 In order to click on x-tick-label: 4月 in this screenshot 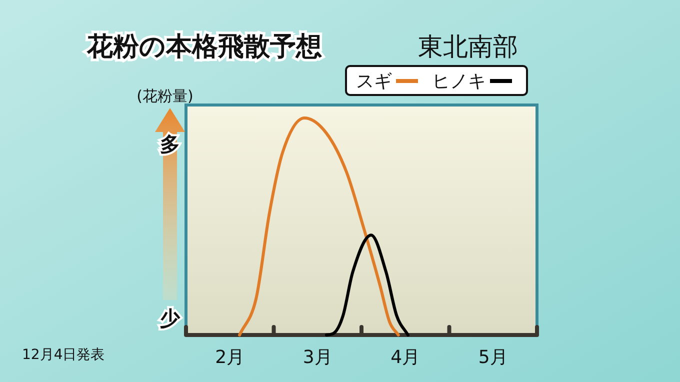, I will do `click(405, 357)`.